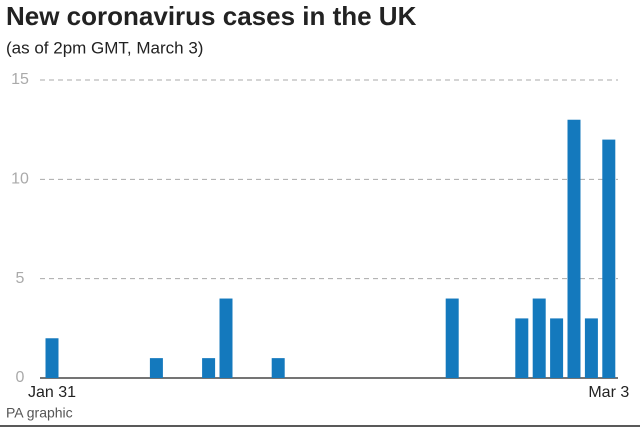 This screenshot has height=430, width=640. I want to click on source: PA graphic, so click(39, 413).